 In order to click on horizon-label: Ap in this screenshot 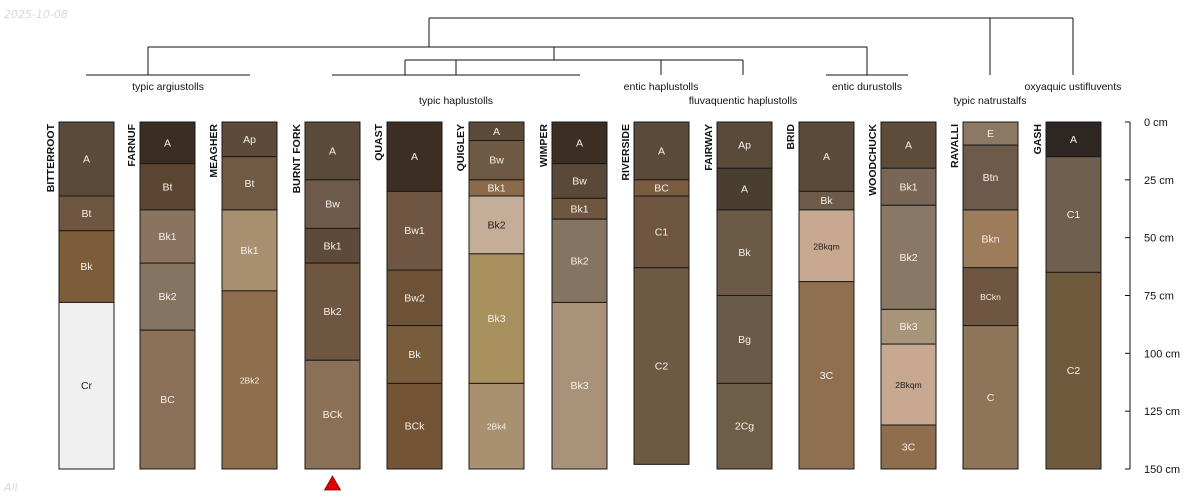, I will do `click(249, 140)`.